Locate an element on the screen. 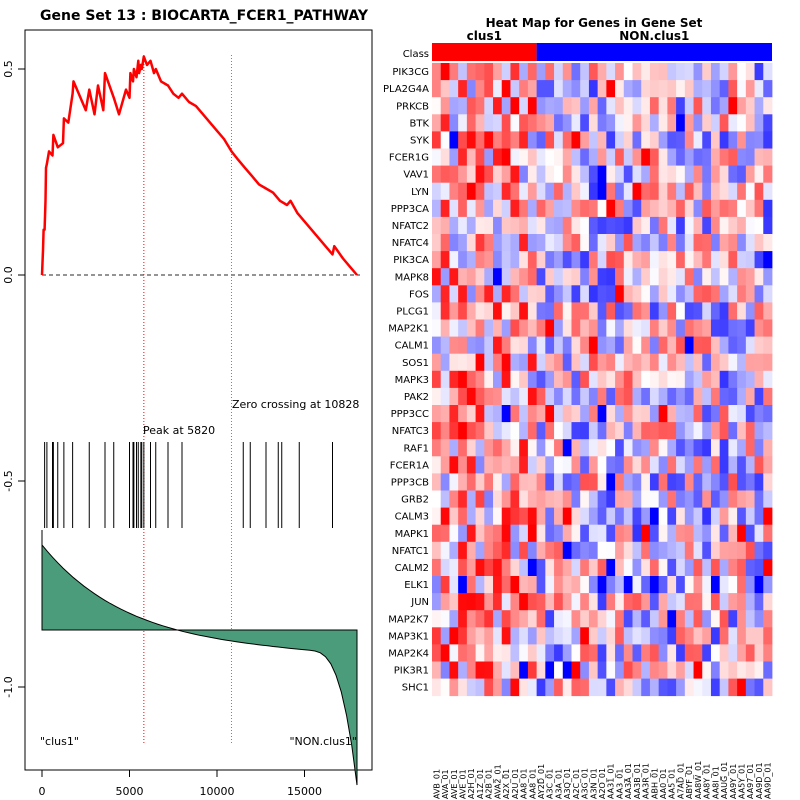  gene-label: MAP3K1 is located at coordinates (408, 636).